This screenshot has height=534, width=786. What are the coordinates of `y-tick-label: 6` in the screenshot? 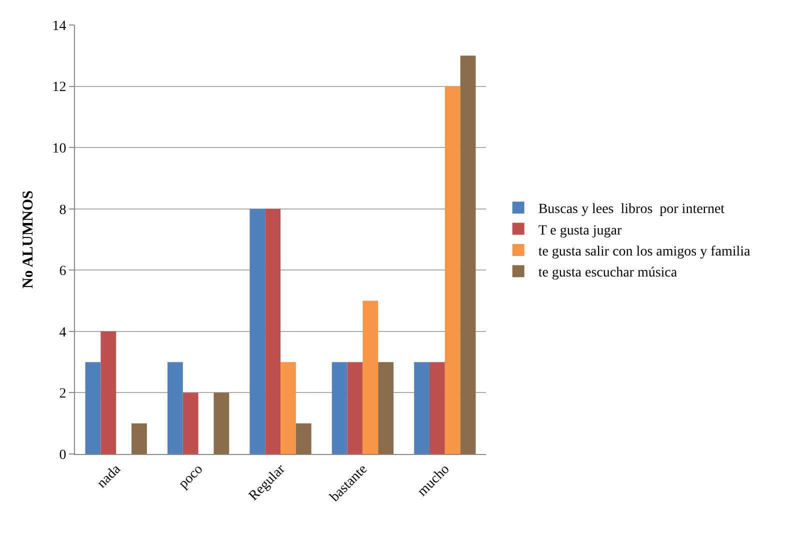 It's located at (62, 272).